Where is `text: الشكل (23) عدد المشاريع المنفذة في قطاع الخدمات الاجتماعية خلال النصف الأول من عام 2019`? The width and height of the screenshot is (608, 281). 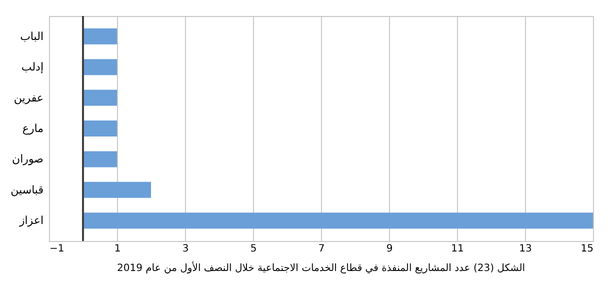 text: الشكل (23) عدد المشاريع المنفذة في قطاع الخدمات الاجتماعية خلال النصف الأول من عام 2019 is located at coordinates (321, 267).